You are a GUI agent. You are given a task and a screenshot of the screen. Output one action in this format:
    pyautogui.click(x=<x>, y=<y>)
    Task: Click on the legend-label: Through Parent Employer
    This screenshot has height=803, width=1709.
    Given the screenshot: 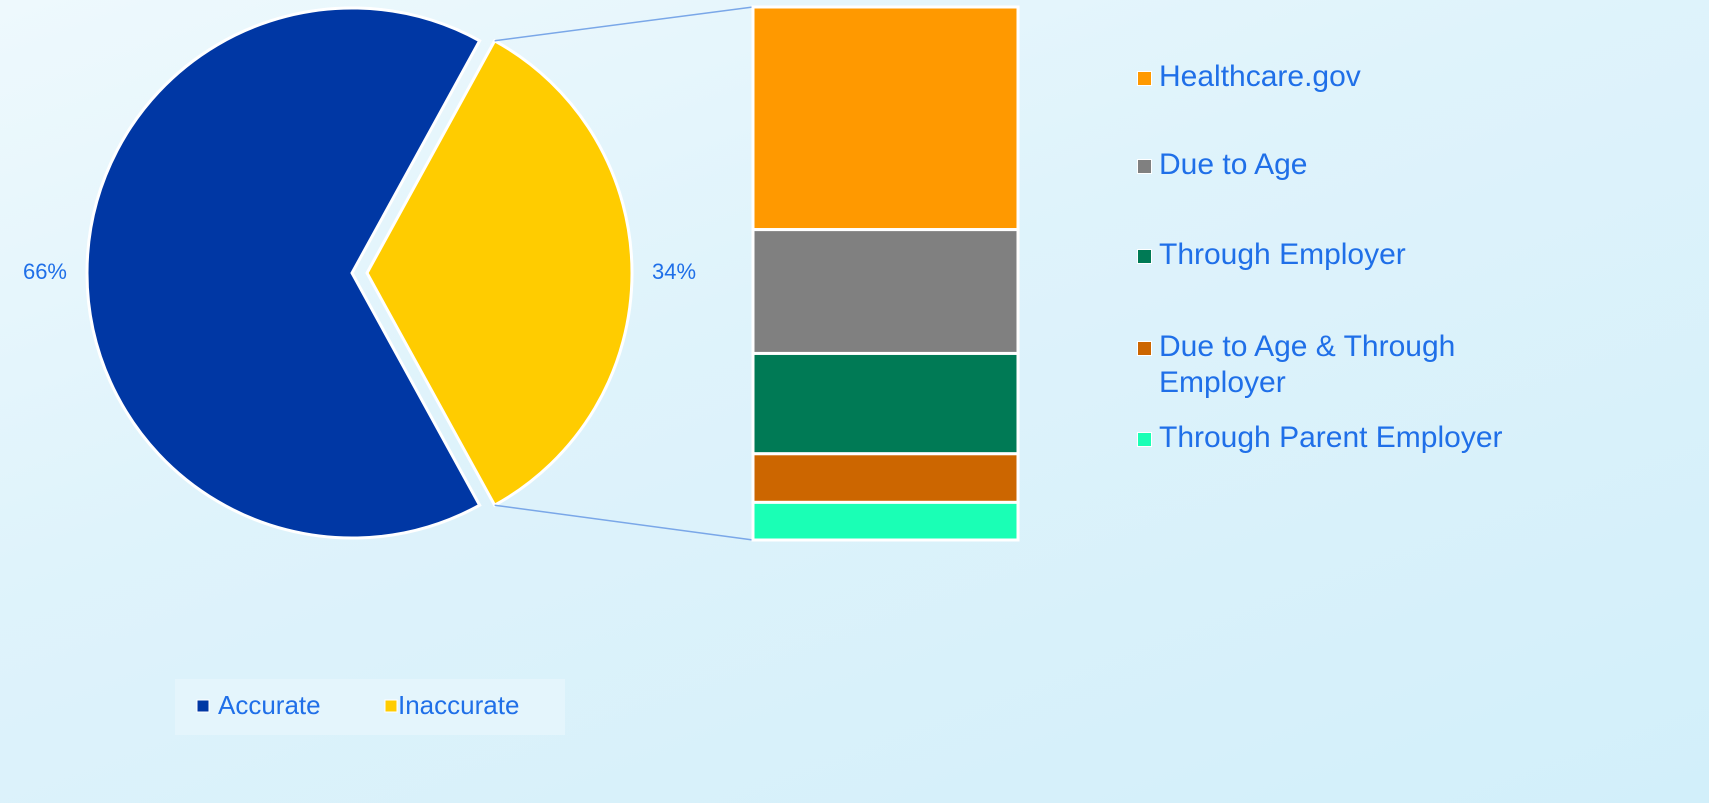 What is the action you would take?
    pyautogui.click(x=1331, y=437)
    